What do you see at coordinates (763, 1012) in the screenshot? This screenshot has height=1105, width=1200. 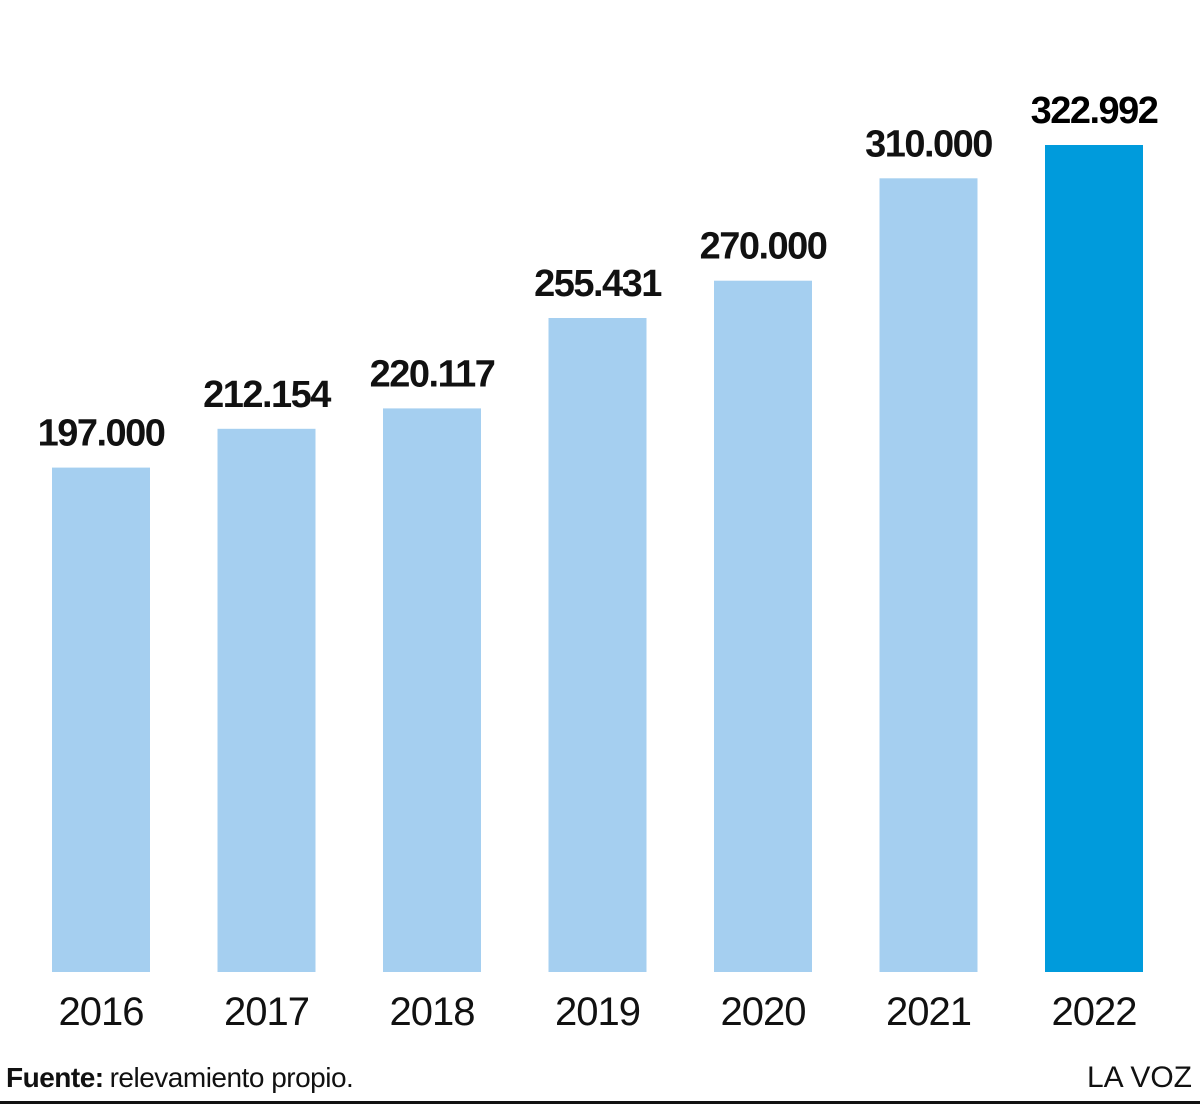 I see `x-tick-label-2020: 2020` at bounding box center [763, 1012].